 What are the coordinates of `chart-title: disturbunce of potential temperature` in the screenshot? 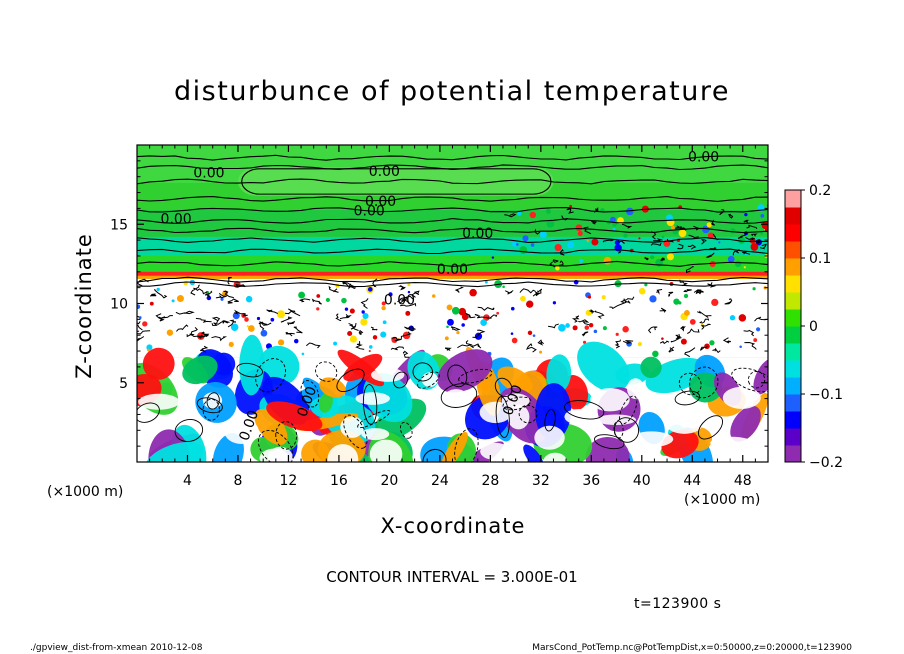 It's located at (452, 91).